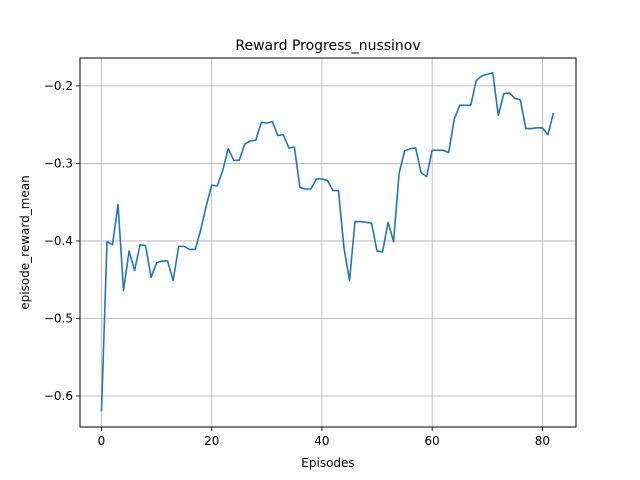  Describe the element at coordinates (327, 463) in the screenshot. I see `x-axis-label: Episodes` at that location.